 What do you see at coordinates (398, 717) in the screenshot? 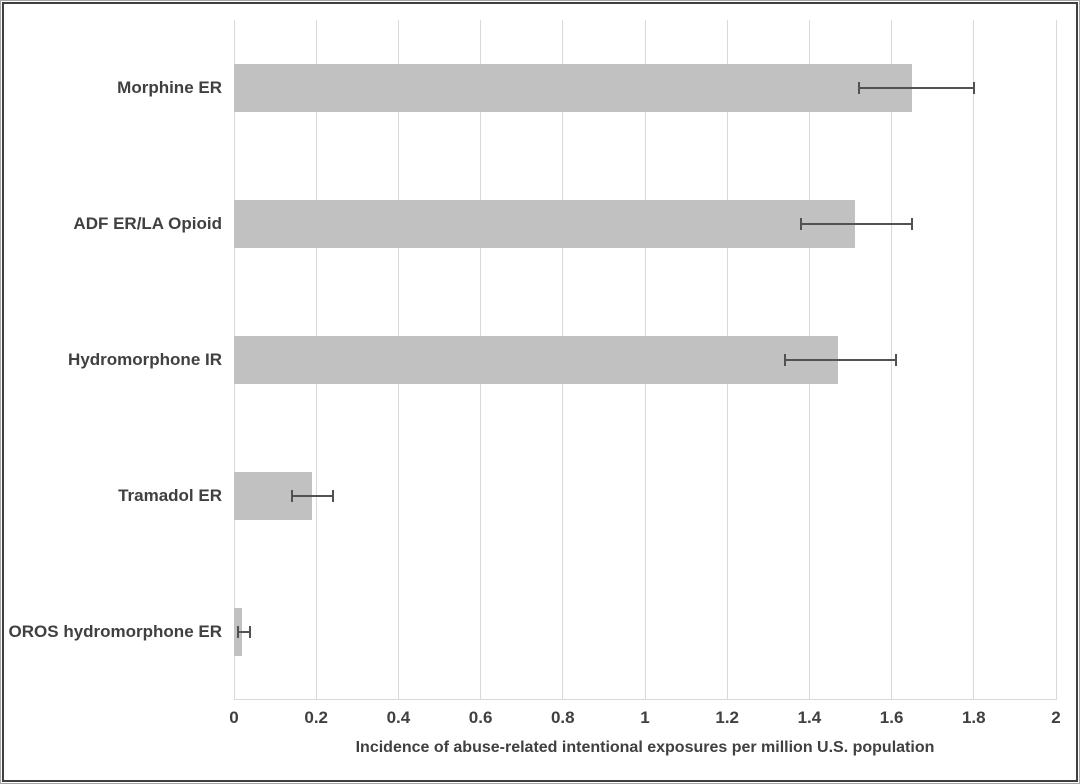
I see `x-tick-label: 0.4` at bounding box center [398, 717].